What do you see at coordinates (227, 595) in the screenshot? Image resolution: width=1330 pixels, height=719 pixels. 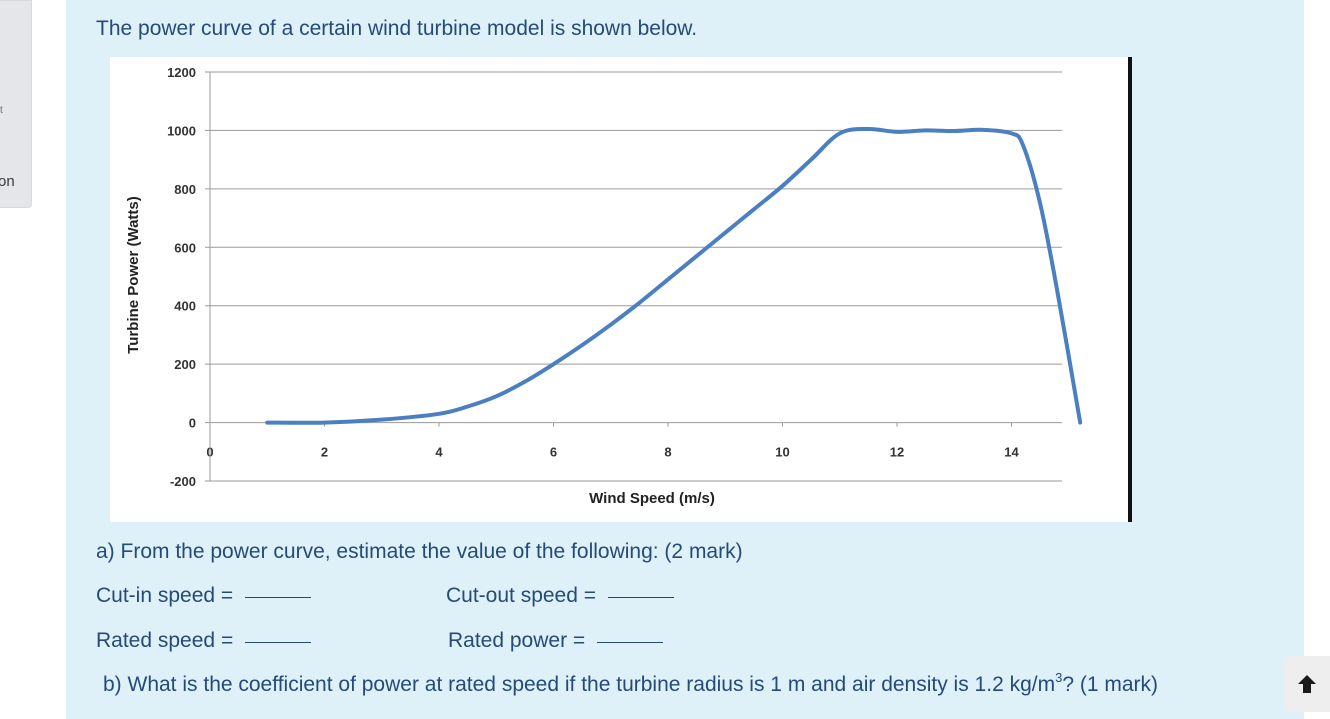 I see `cut-in-equals: =` at bounding box center [227, 595].